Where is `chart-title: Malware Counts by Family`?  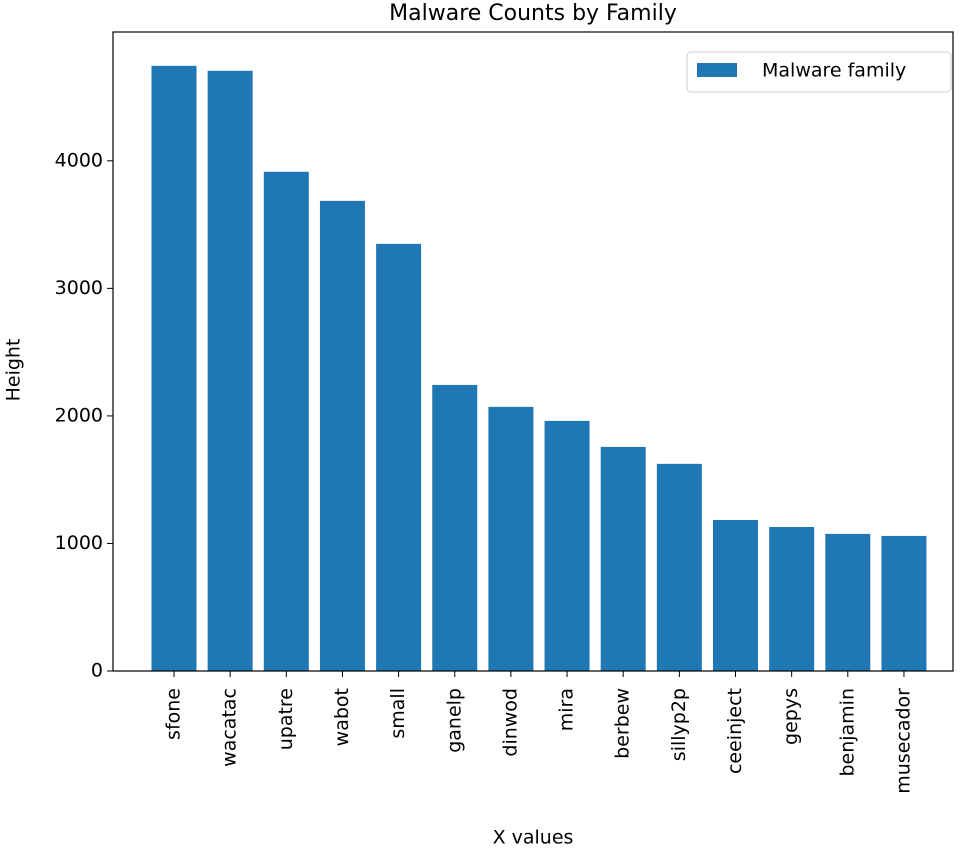
chart-title: Malware Counts by Family is located at coordinates (533, 13).